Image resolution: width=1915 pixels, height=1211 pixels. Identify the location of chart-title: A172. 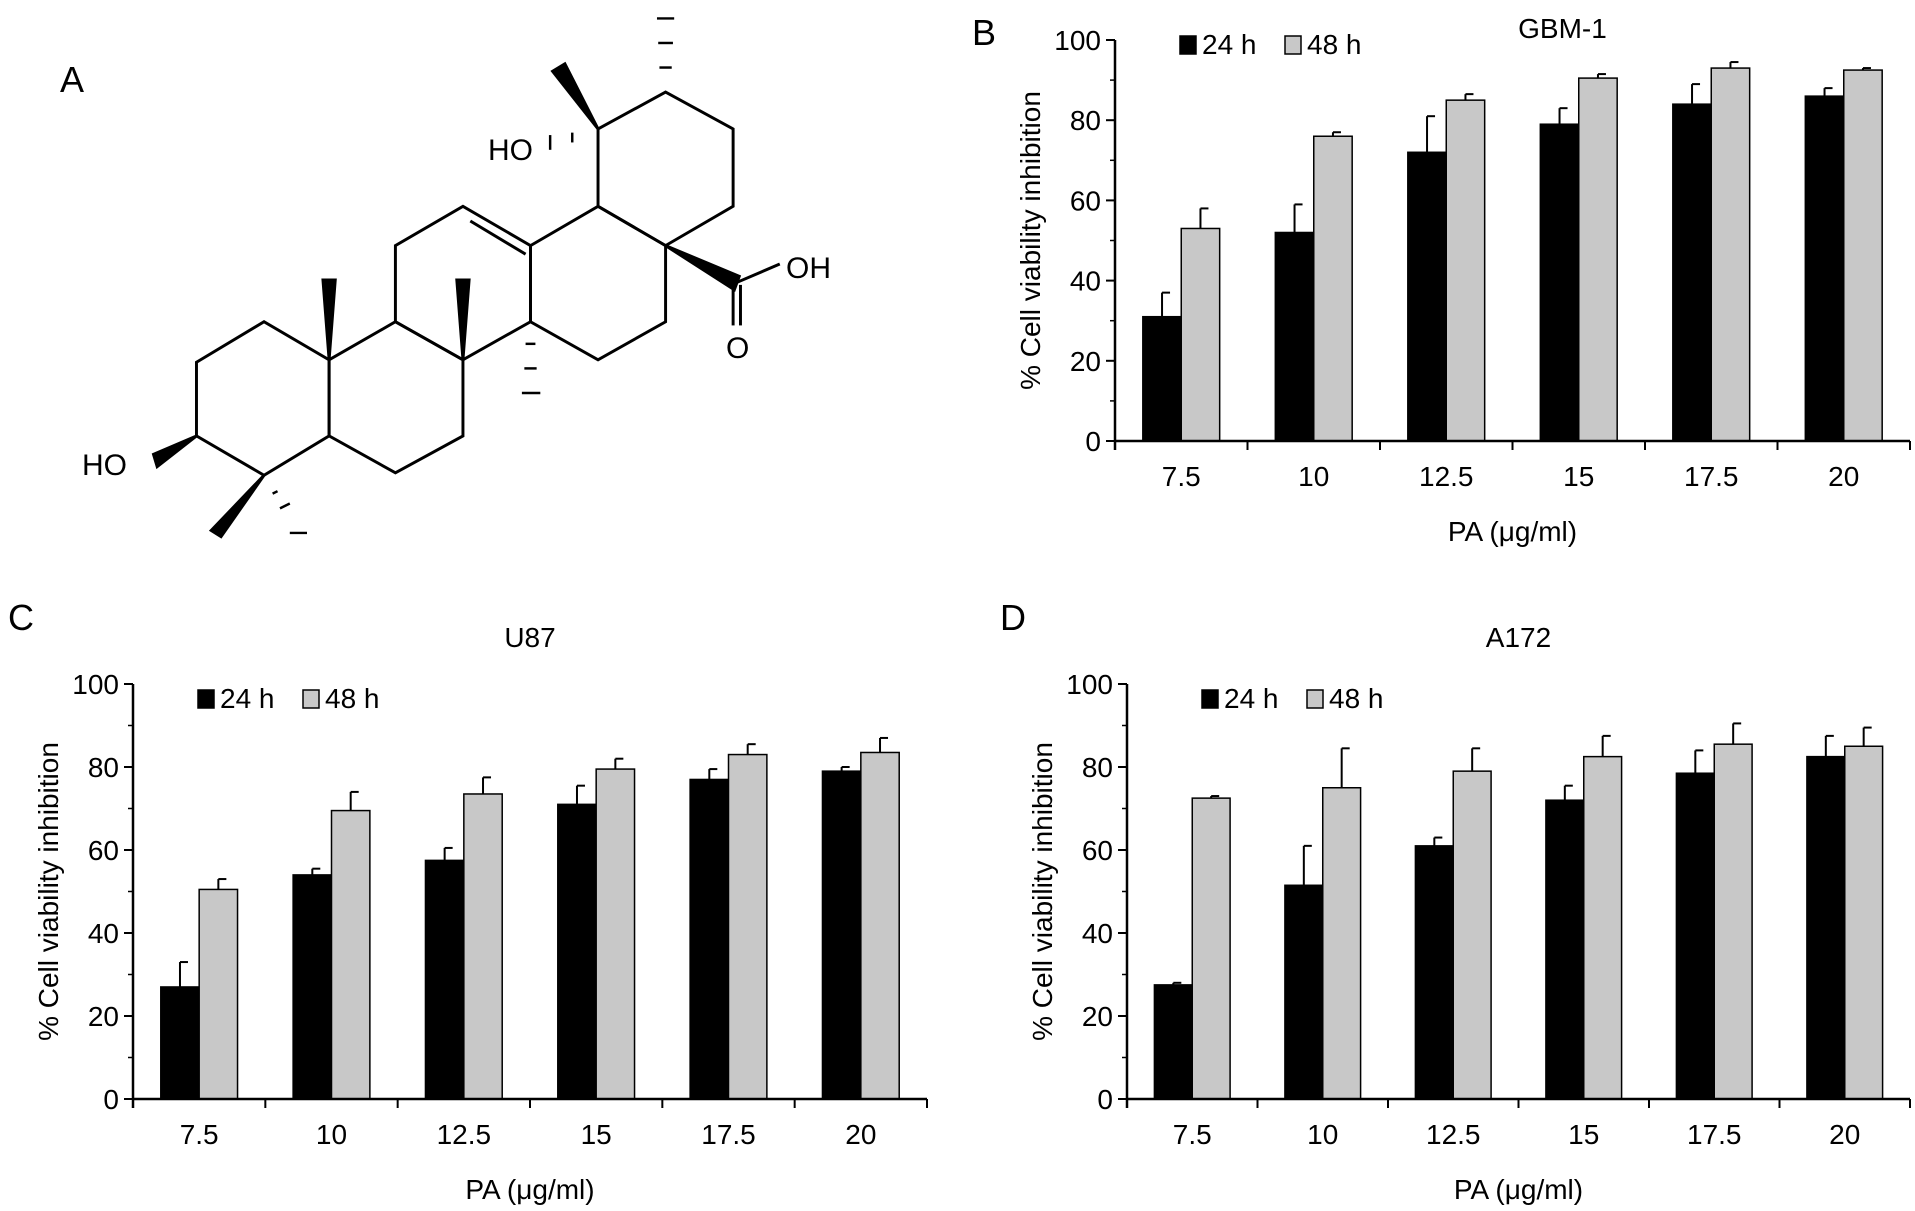
(1518, 637).